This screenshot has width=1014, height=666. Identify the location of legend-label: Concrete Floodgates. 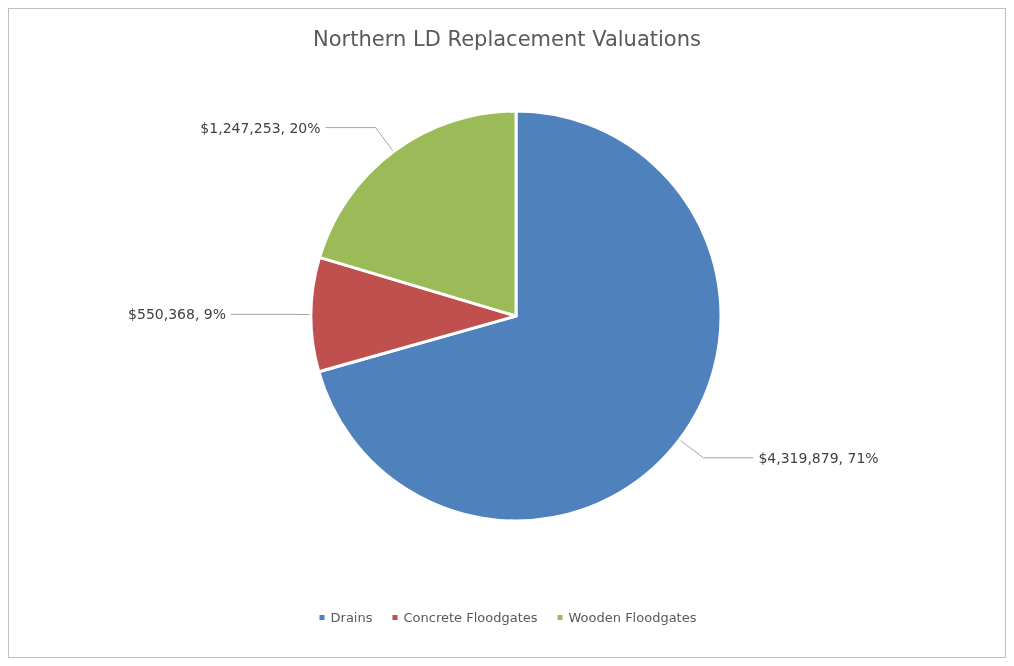
(470, 617).